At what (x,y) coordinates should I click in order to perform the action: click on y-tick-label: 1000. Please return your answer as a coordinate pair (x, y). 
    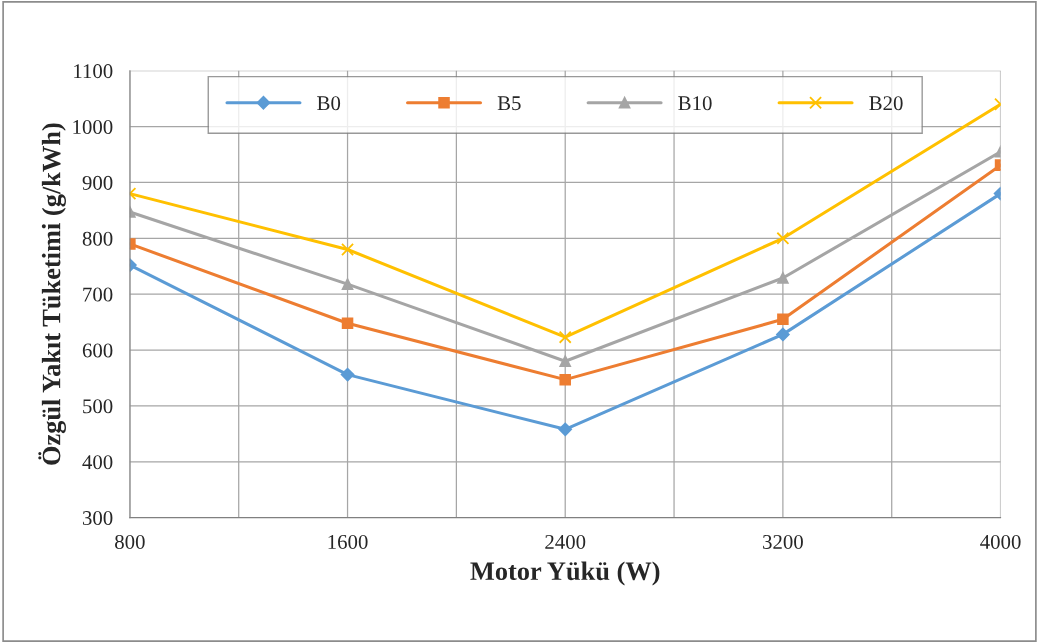
    Looking at the image, I should click on (93, 127).